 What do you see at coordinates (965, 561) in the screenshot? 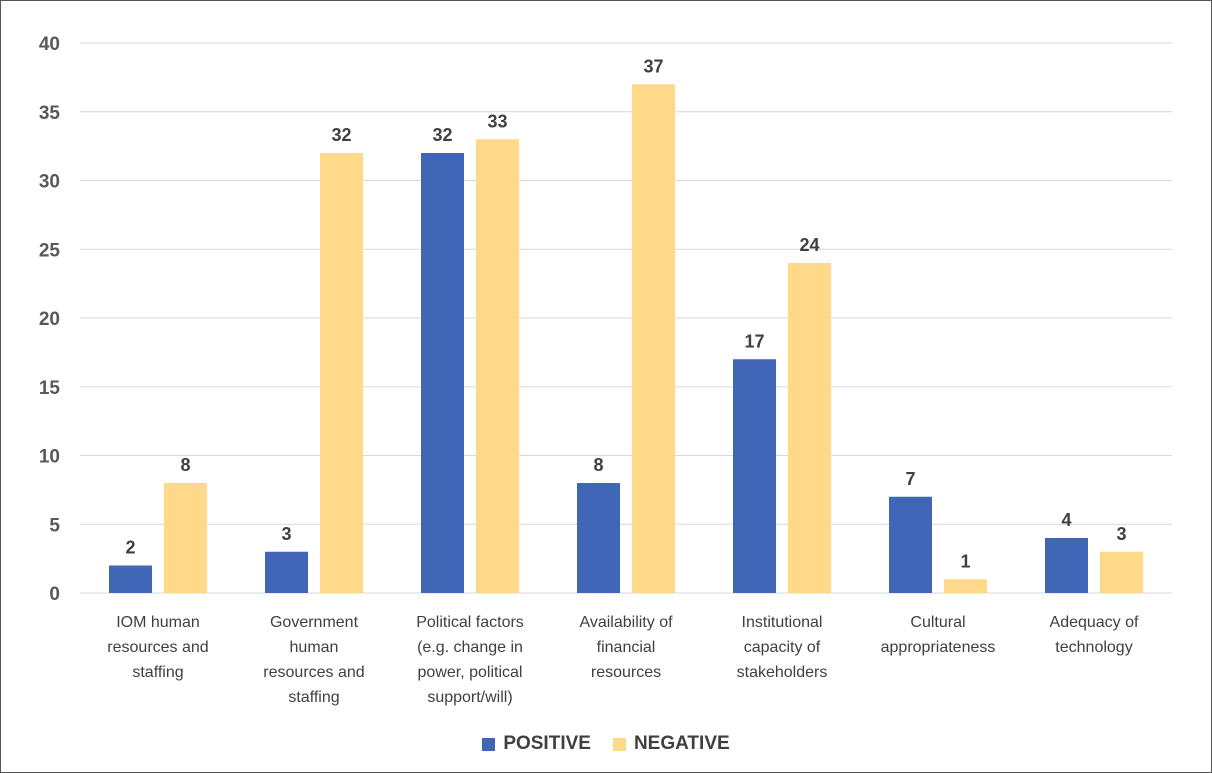
I see `data-label-negative: 1` at bounding box center [965, 561].